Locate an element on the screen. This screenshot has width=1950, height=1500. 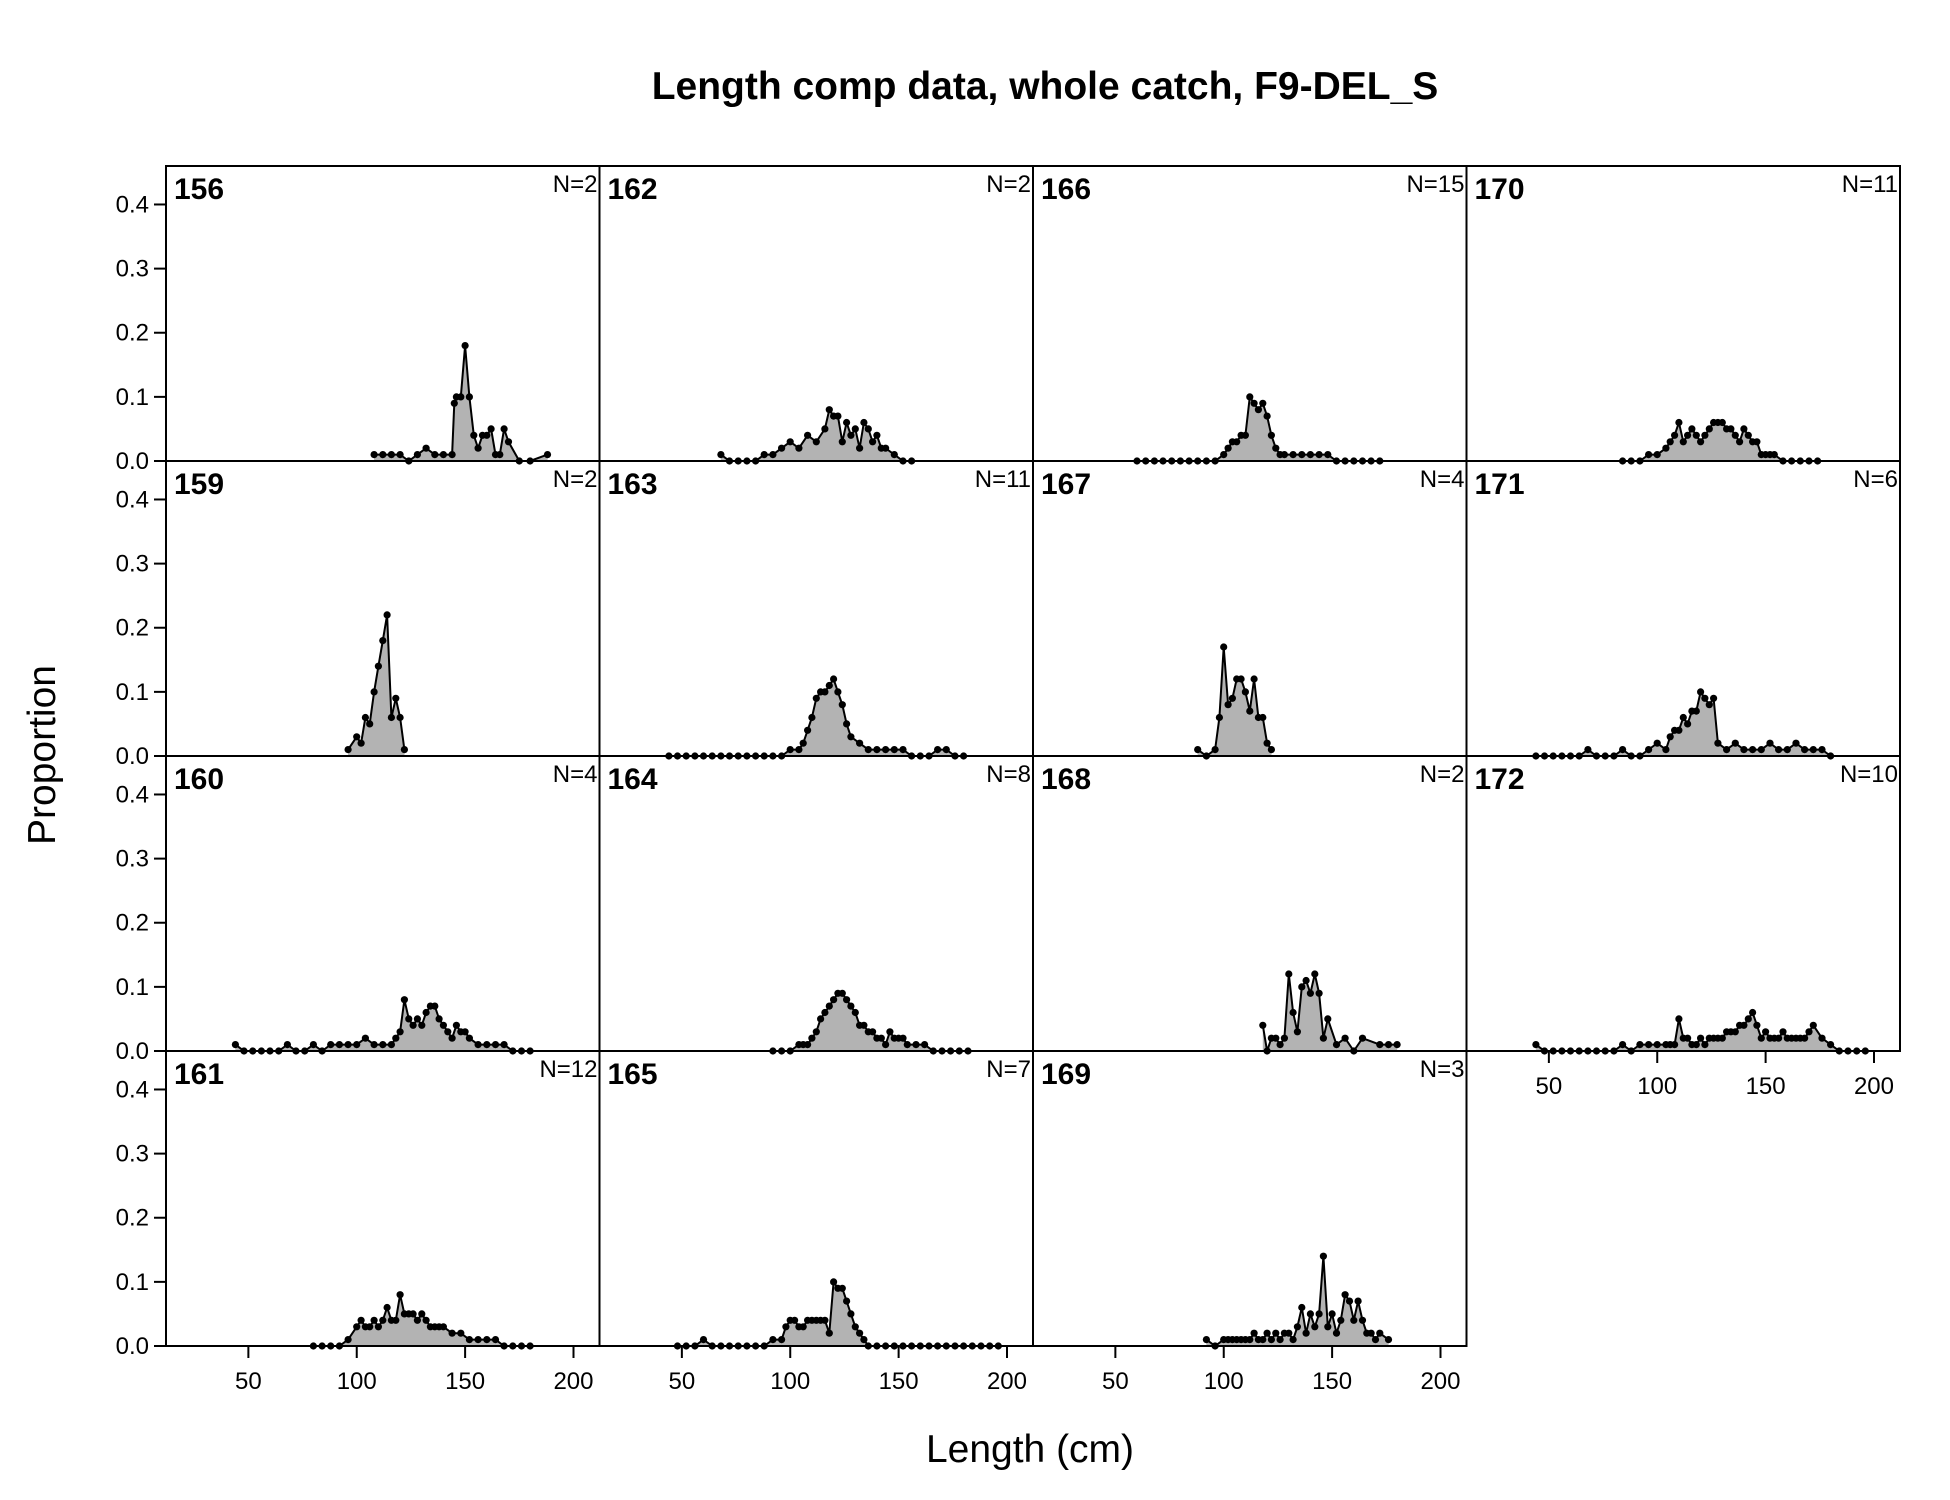
panel-year-label: 160 is located at coordinates (199, 779).